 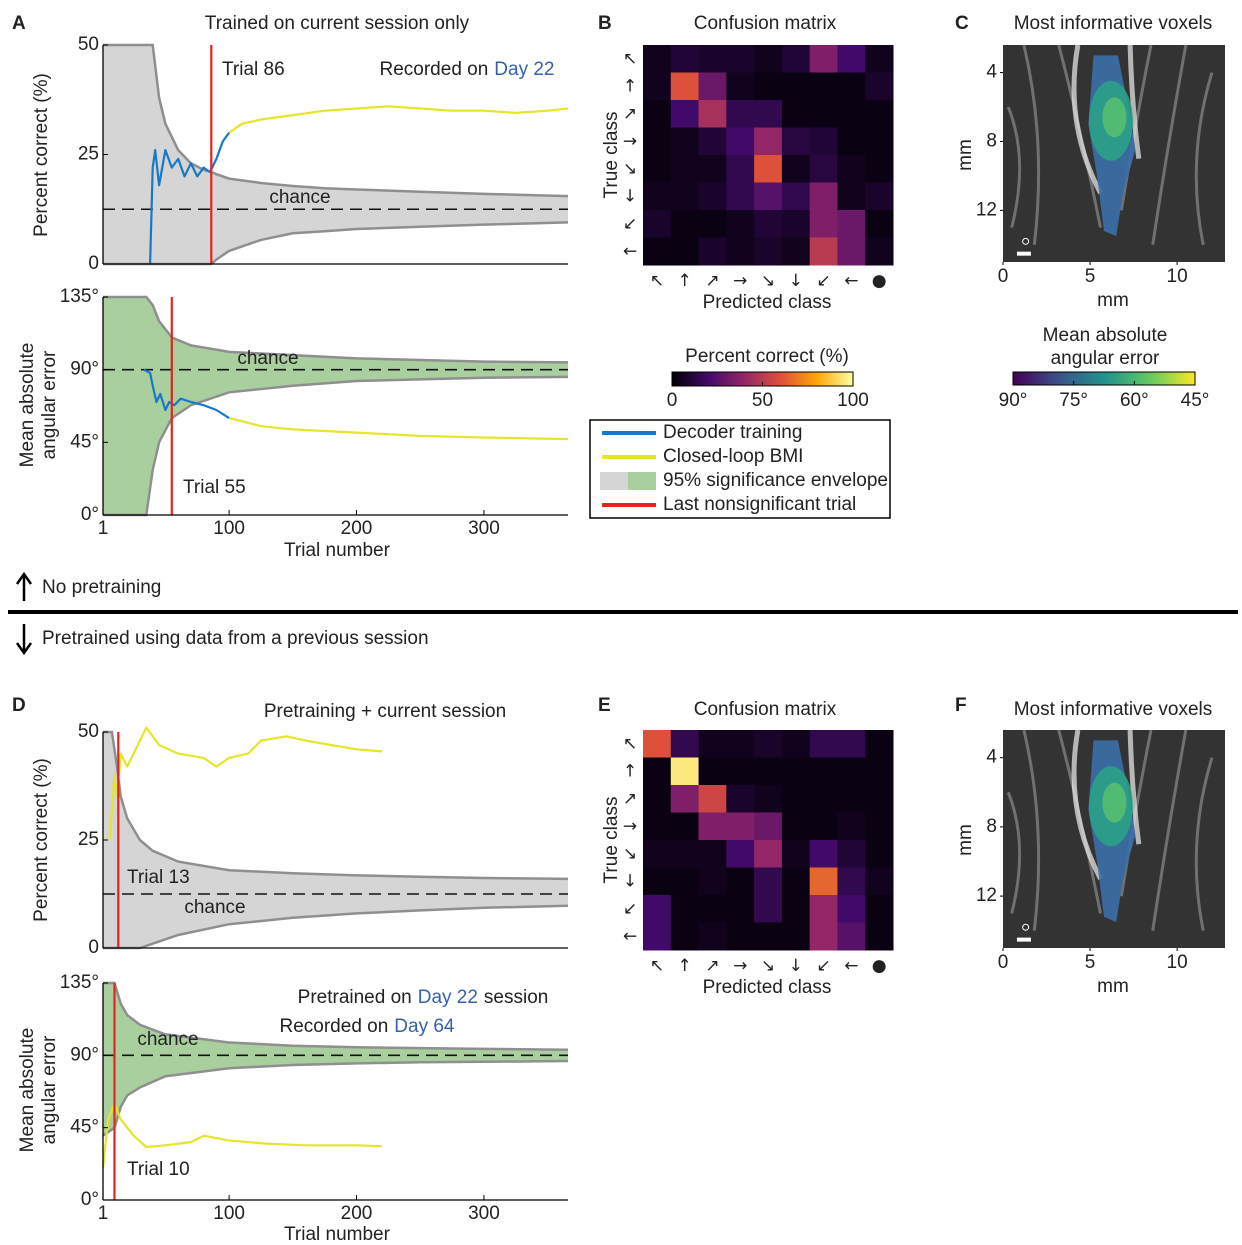 I want to click on legend-box, so click(x=740, y=469).